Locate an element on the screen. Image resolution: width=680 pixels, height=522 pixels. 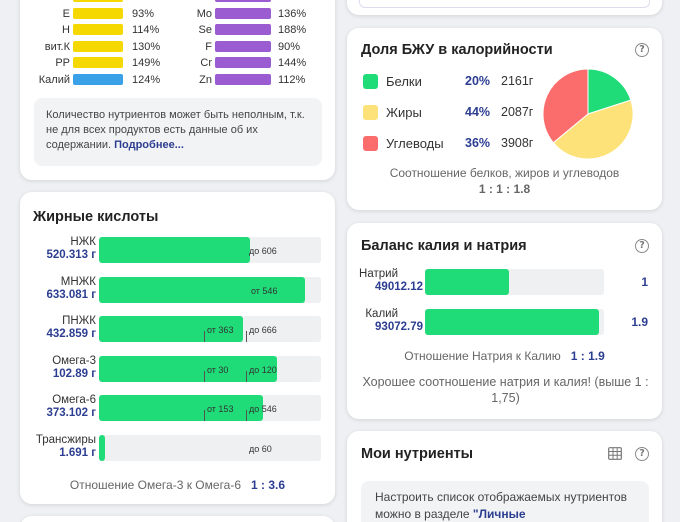
table-icon is located at coordinates (615, 453).